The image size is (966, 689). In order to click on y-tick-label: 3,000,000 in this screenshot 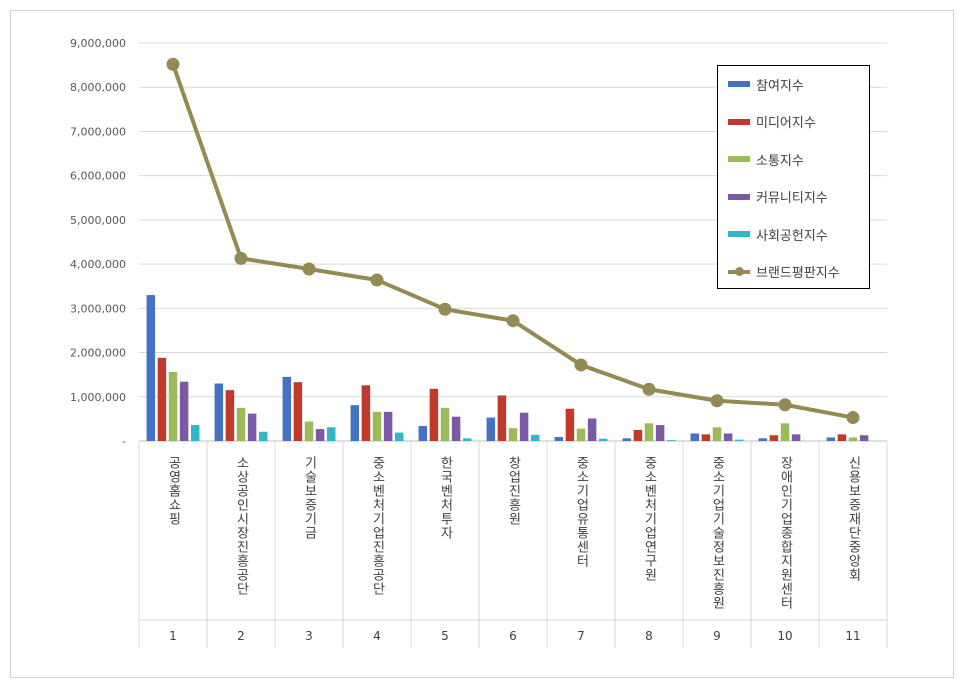, I will do `click(98, 308)`.